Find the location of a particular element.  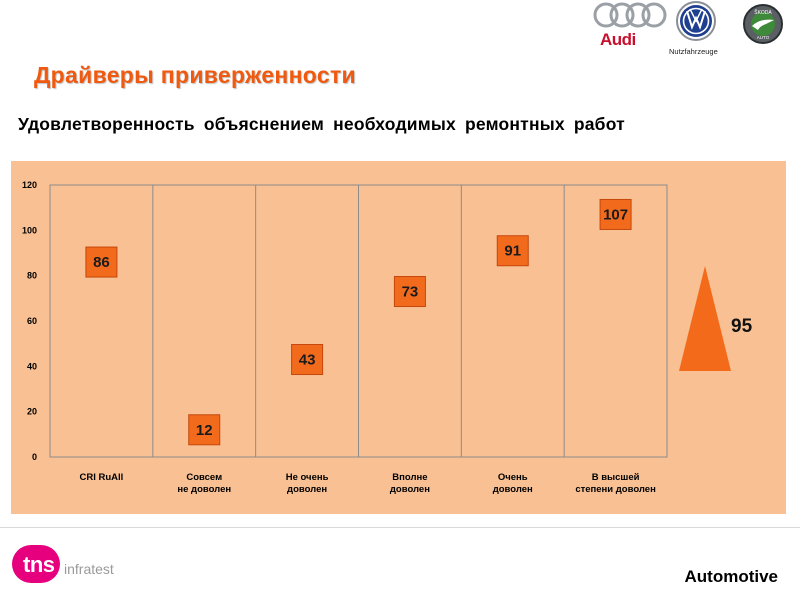

summary-indicator-value: 95 is located at coordinates (742, 326).